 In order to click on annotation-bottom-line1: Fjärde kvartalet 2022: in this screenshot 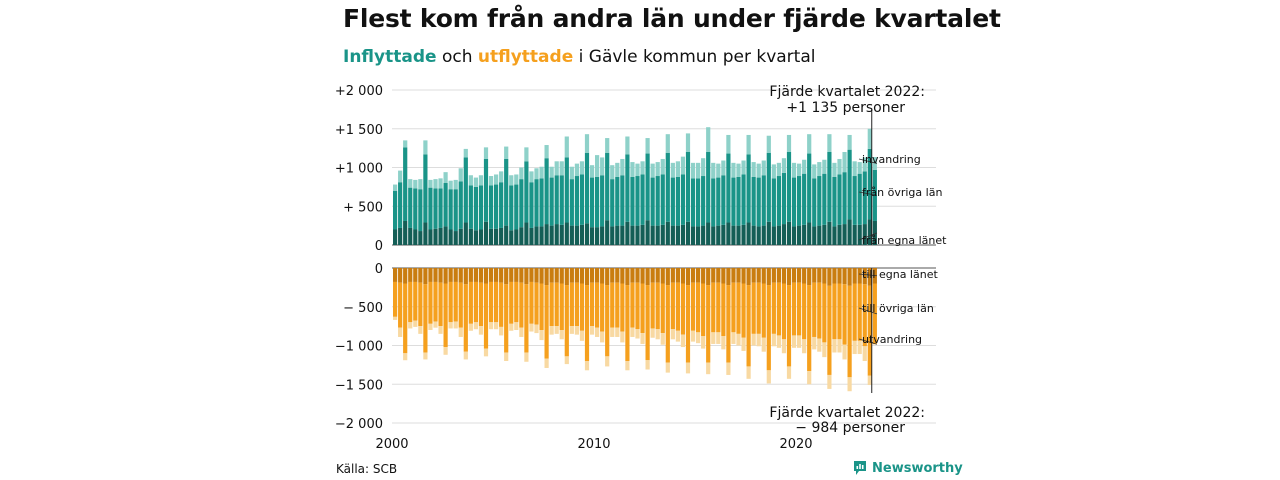, I will do `click(847, 413)`.